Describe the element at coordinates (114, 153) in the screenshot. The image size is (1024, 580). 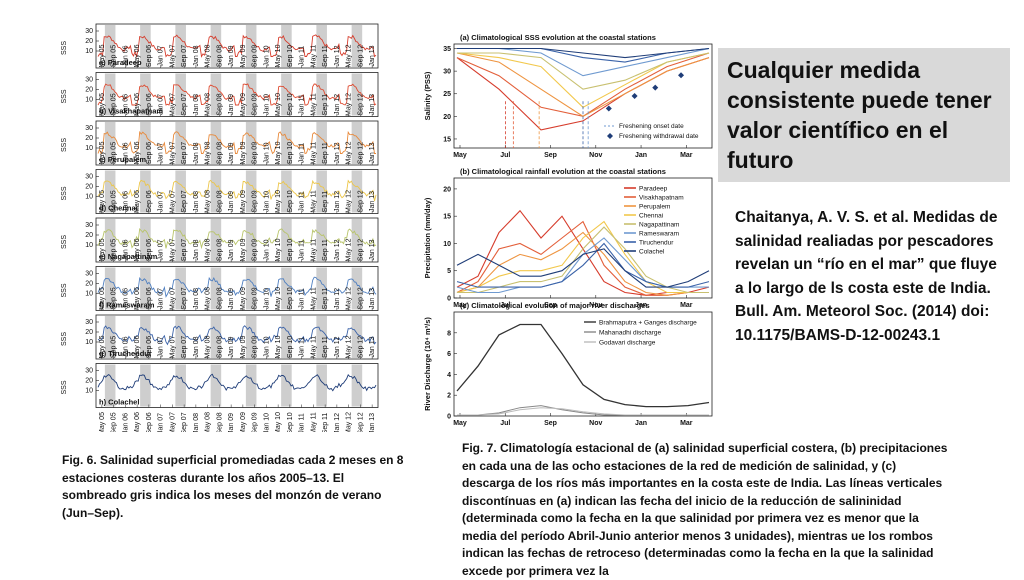
I see `time-tick-label: Sep 05` at that location.